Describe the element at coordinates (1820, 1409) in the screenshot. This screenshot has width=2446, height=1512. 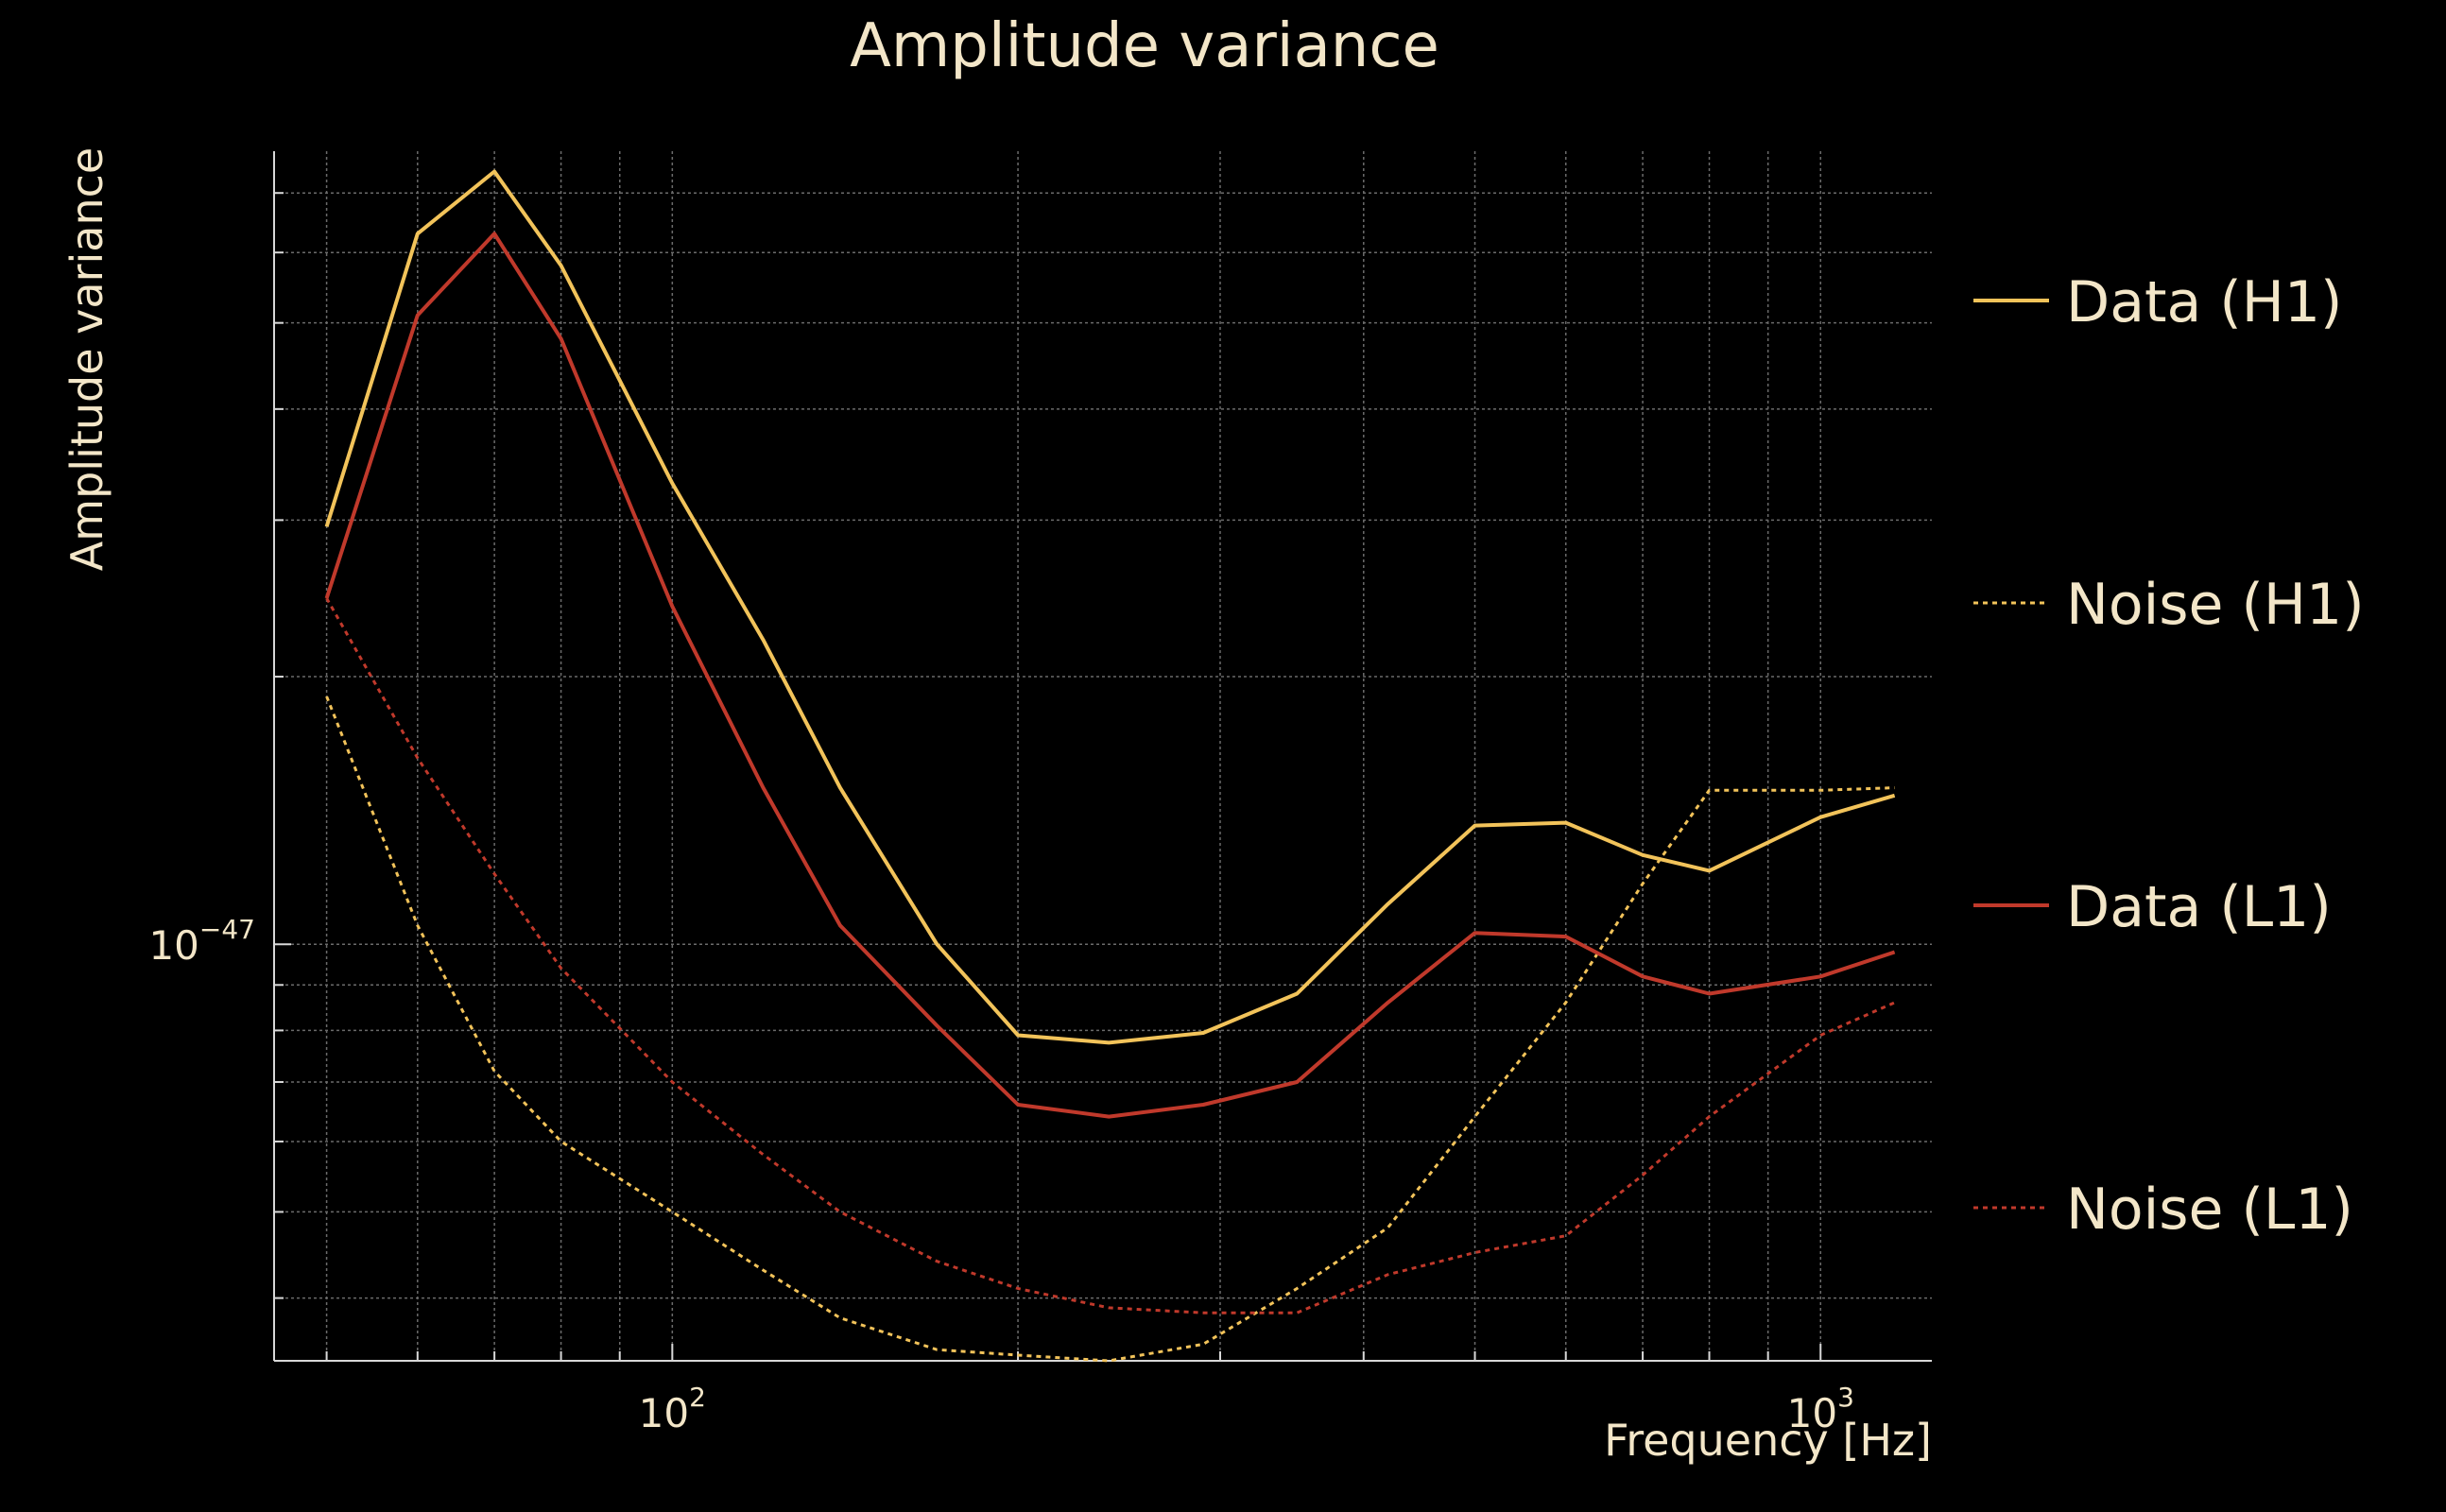
I see `x-tick-label: 10³` at that location.